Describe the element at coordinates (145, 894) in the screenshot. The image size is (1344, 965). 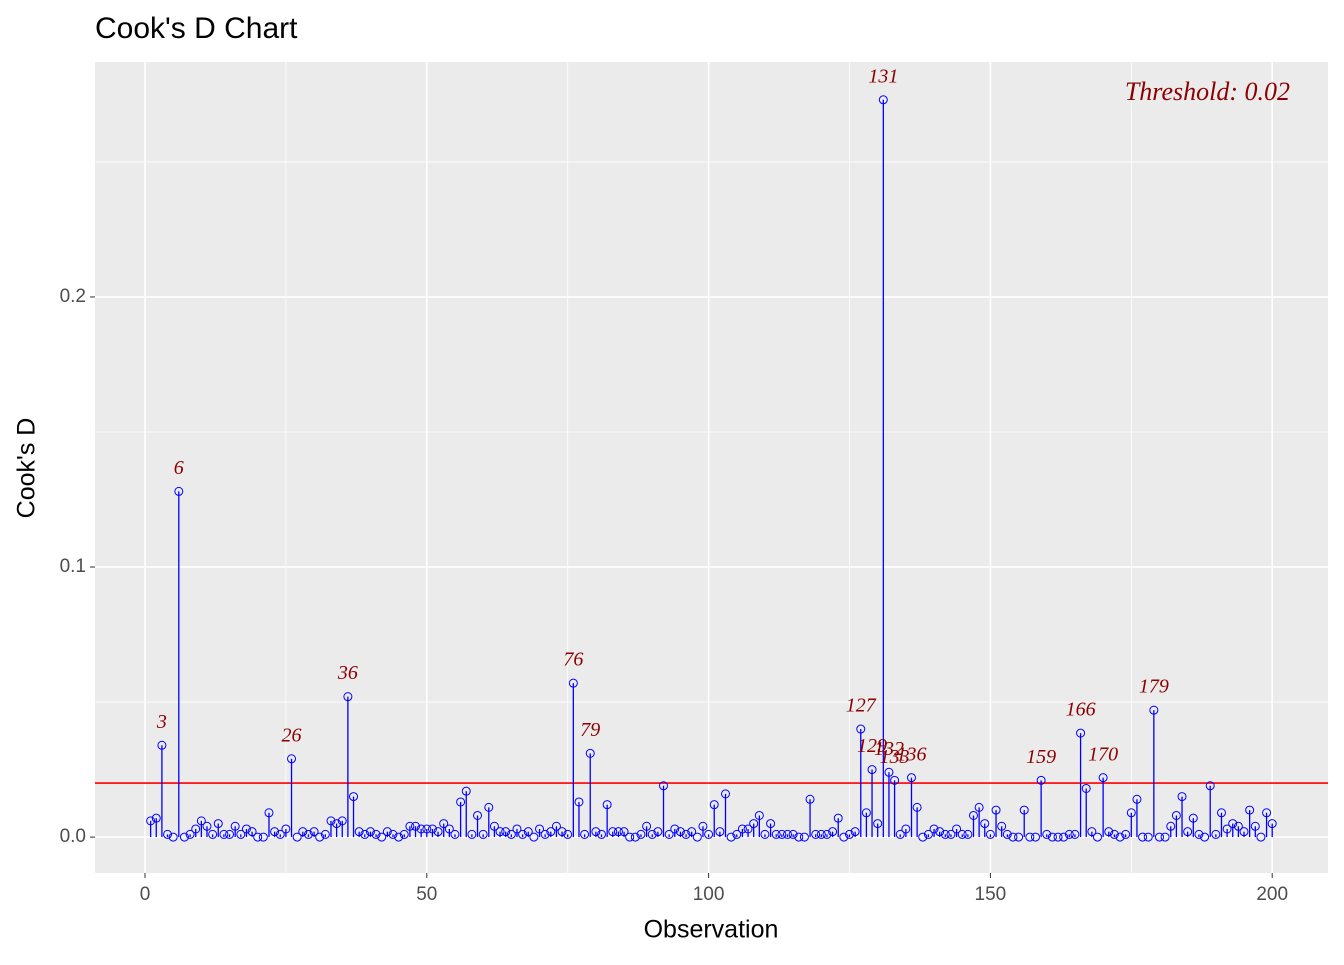
I see `x-tick-label: 0` at that location.